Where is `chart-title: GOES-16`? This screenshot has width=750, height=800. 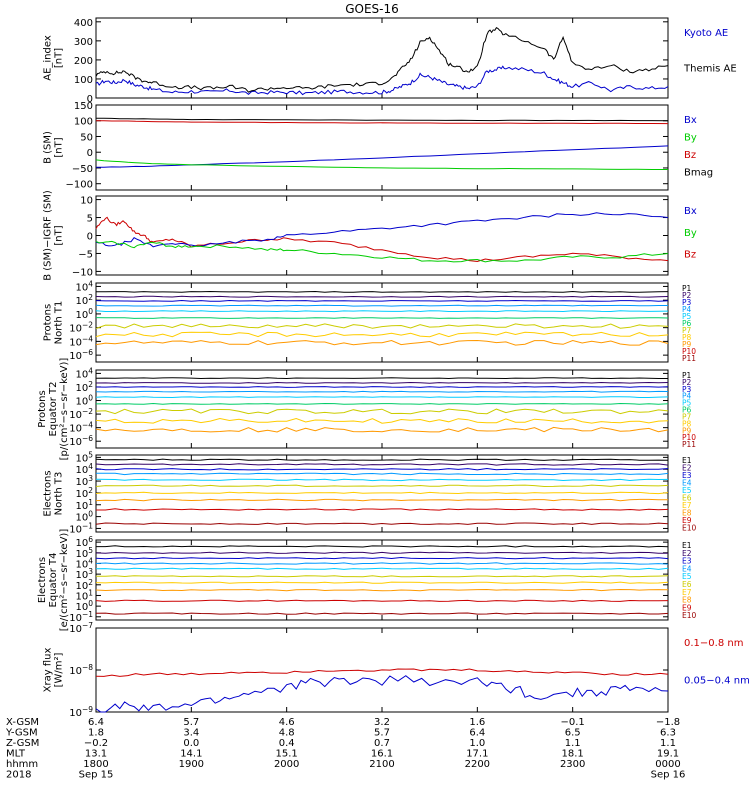
chart-title: GOES-16 is located at coordinates (372, 9).